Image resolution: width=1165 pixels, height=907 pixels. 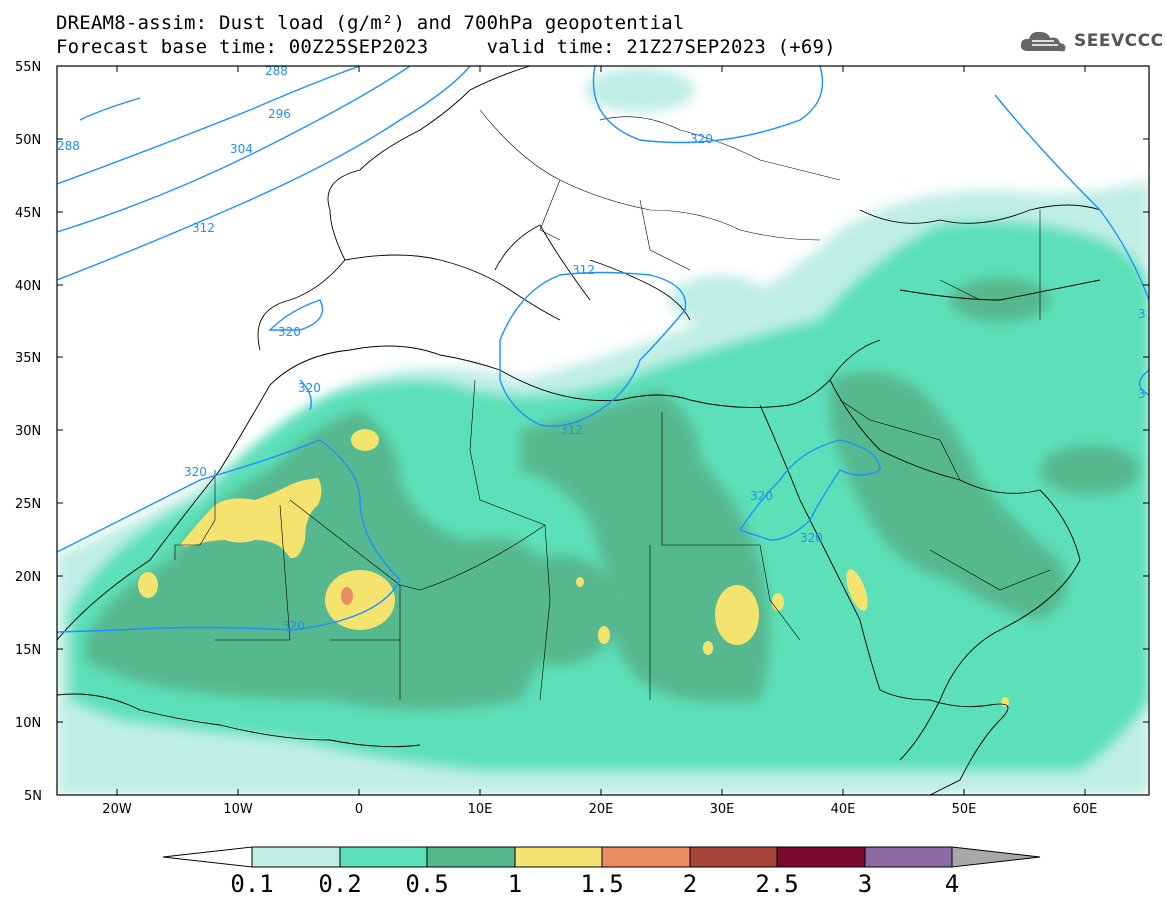 I want to click on contour-320-morocco, so click(x=305, y=395).